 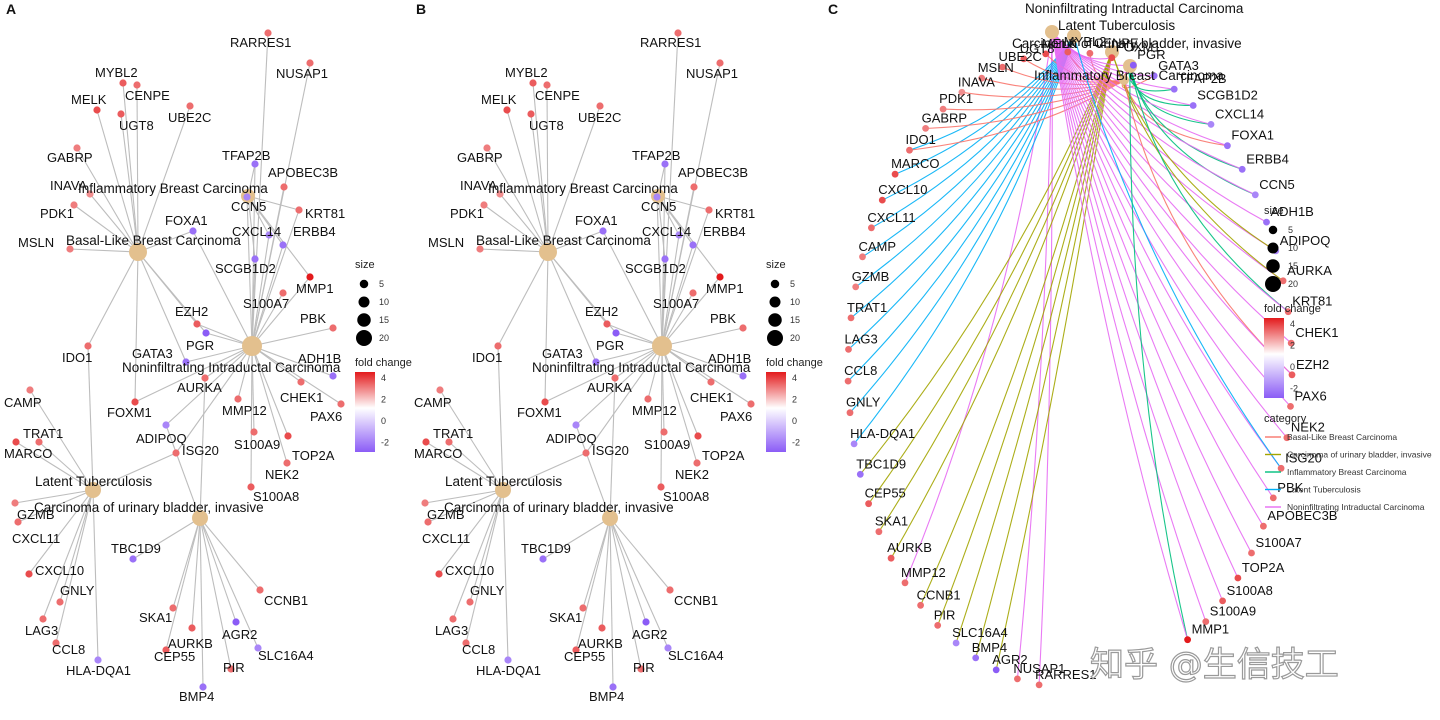 What do you see at coordinates (315, 288) in the screenshot?
I see `gene-label-mmp1: MMP1` at bounding box center [315, 288].